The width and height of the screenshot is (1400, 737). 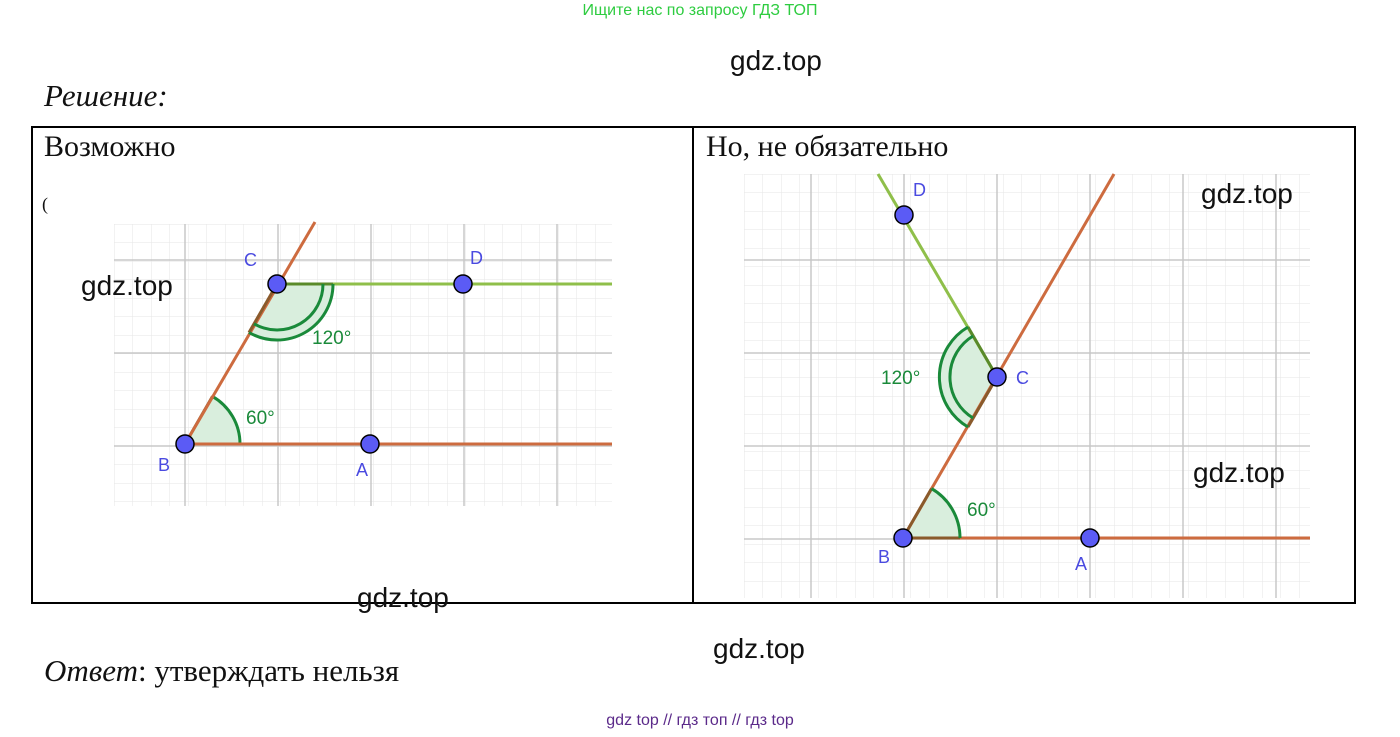 I want to click on grid-minor, so click(x=363, y=365).